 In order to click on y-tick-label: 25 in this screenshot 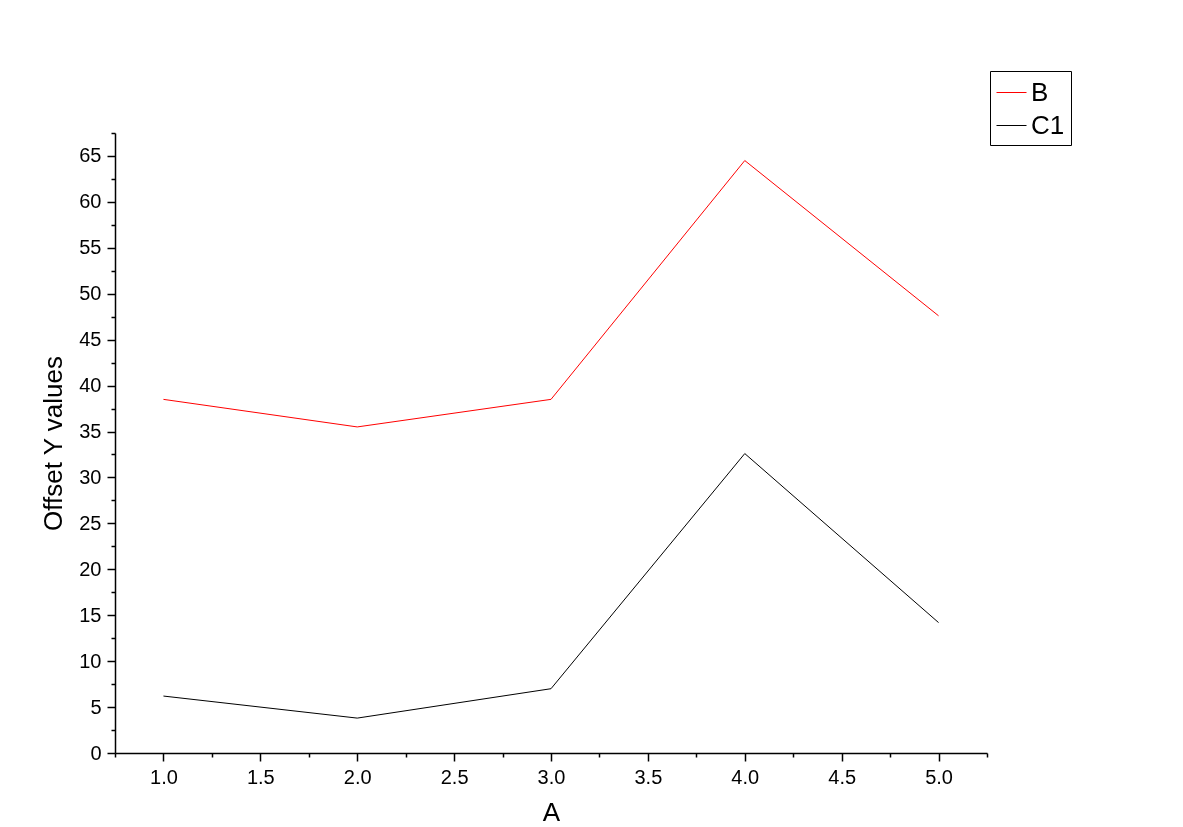, I will do `click(90, 522)`.